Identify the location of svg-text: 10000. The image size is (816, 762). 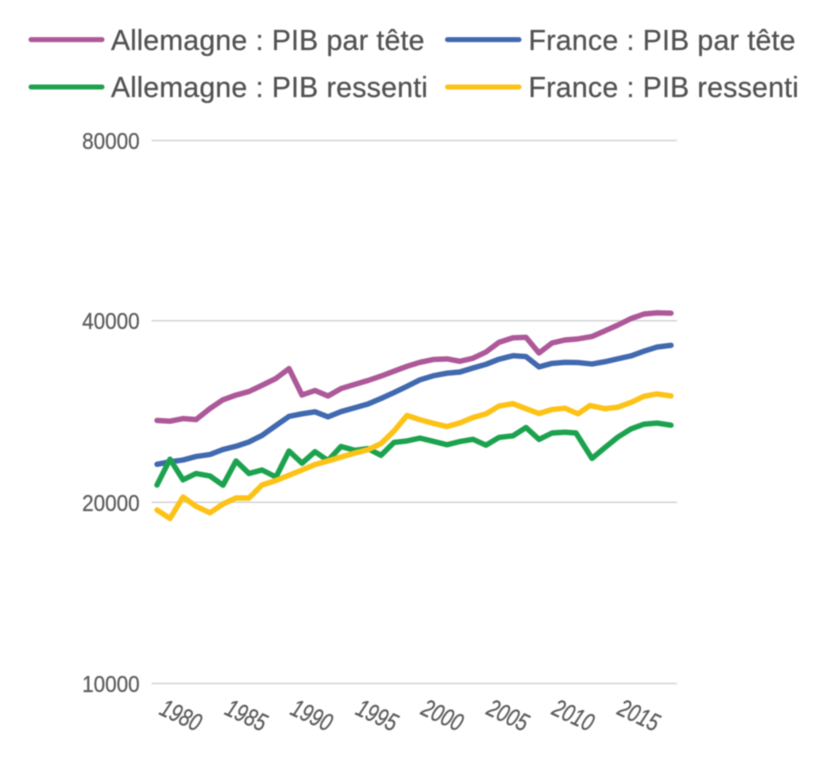
(111, 684).